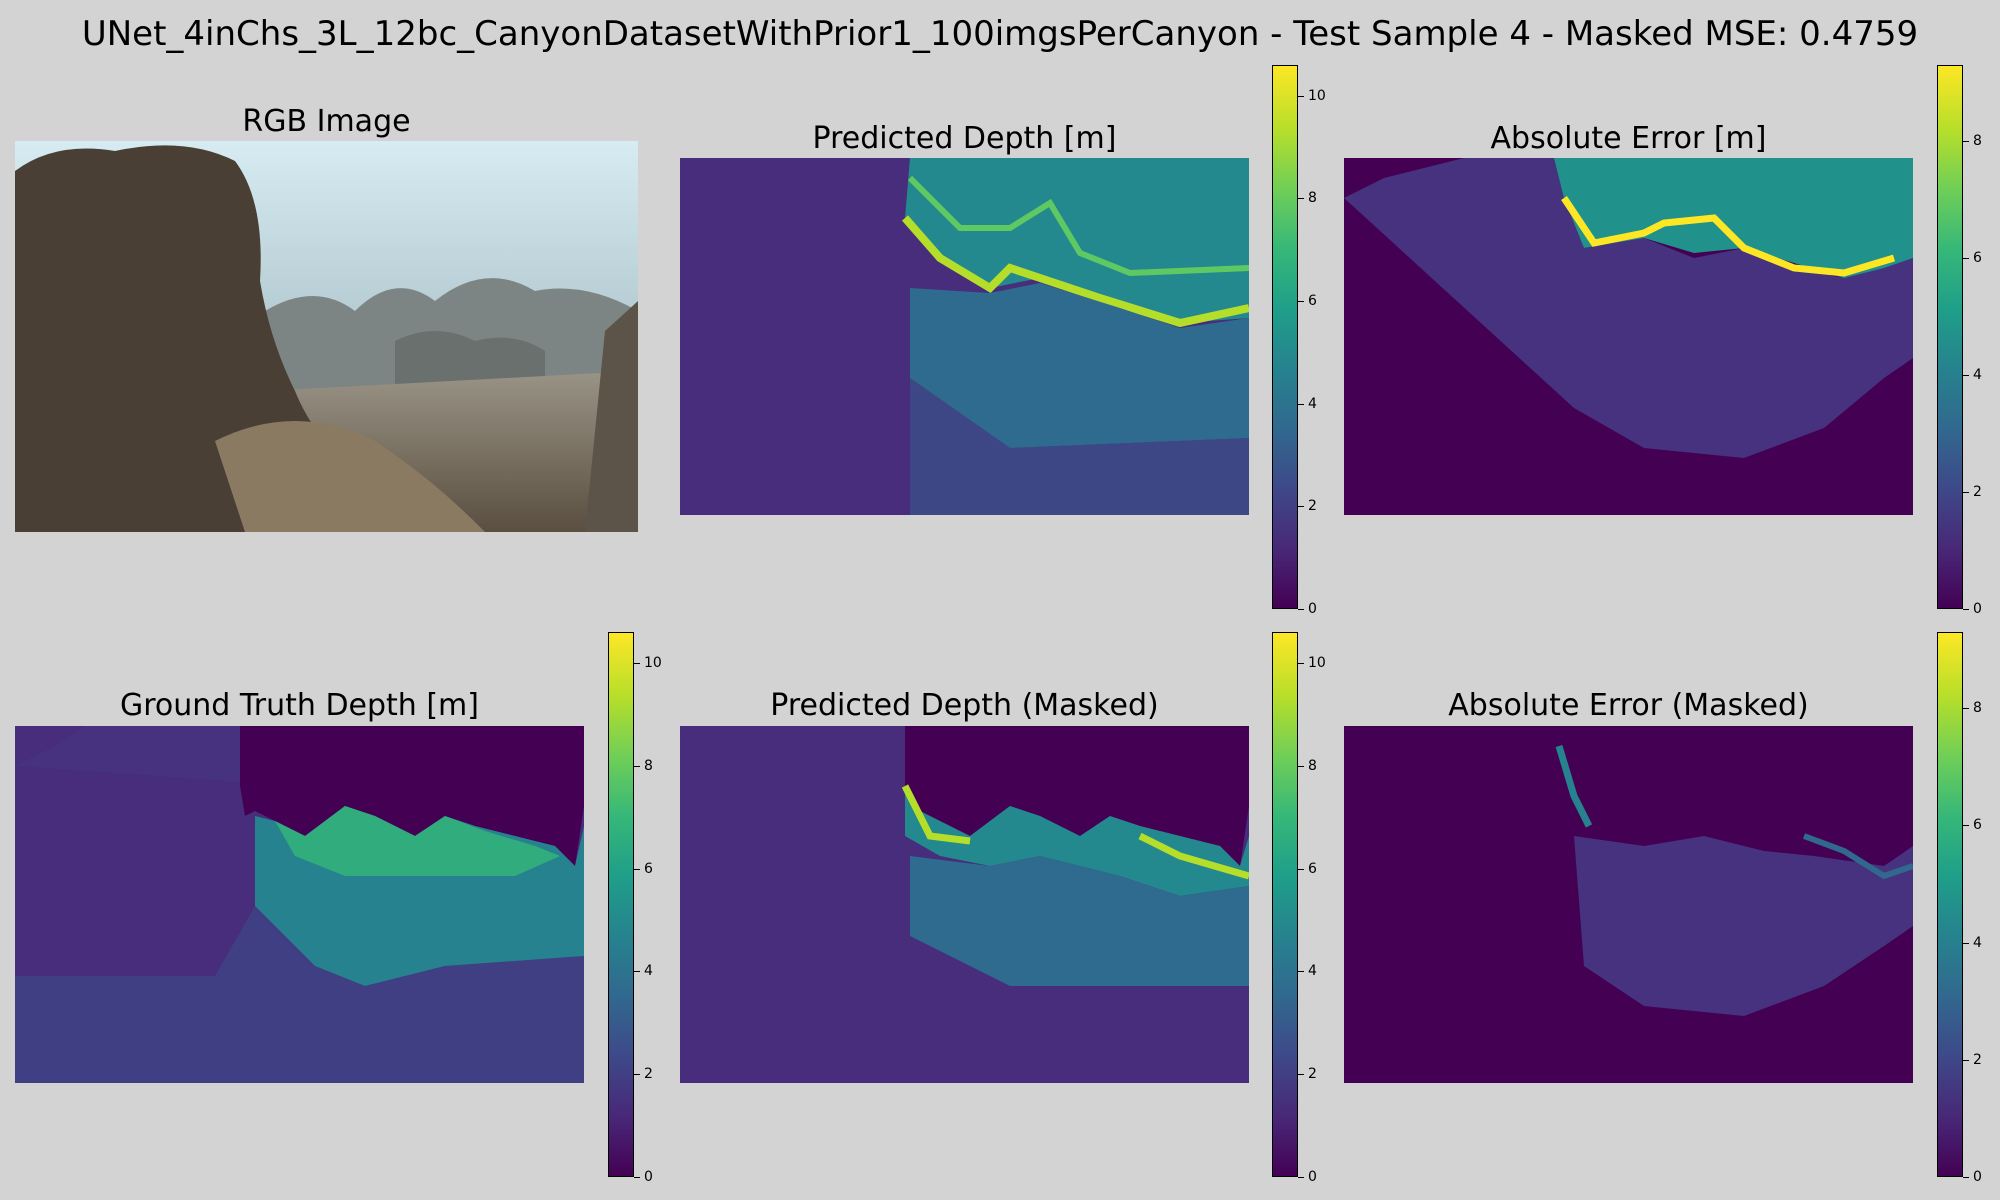 Image resolution: width=2000 pixels, height=1200 pixels. What do you see at coordinates (964, 904) in the screenshot?
I see `pred-depth-masked-map` at bounding box center [964, 904].